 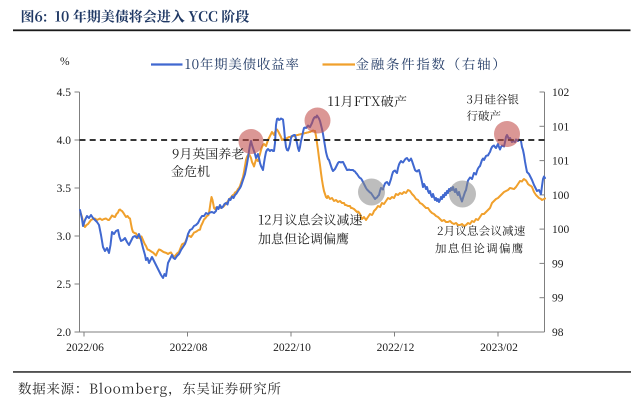 I want to click on svg-text: 2022/10, so click(x=292, y=348).